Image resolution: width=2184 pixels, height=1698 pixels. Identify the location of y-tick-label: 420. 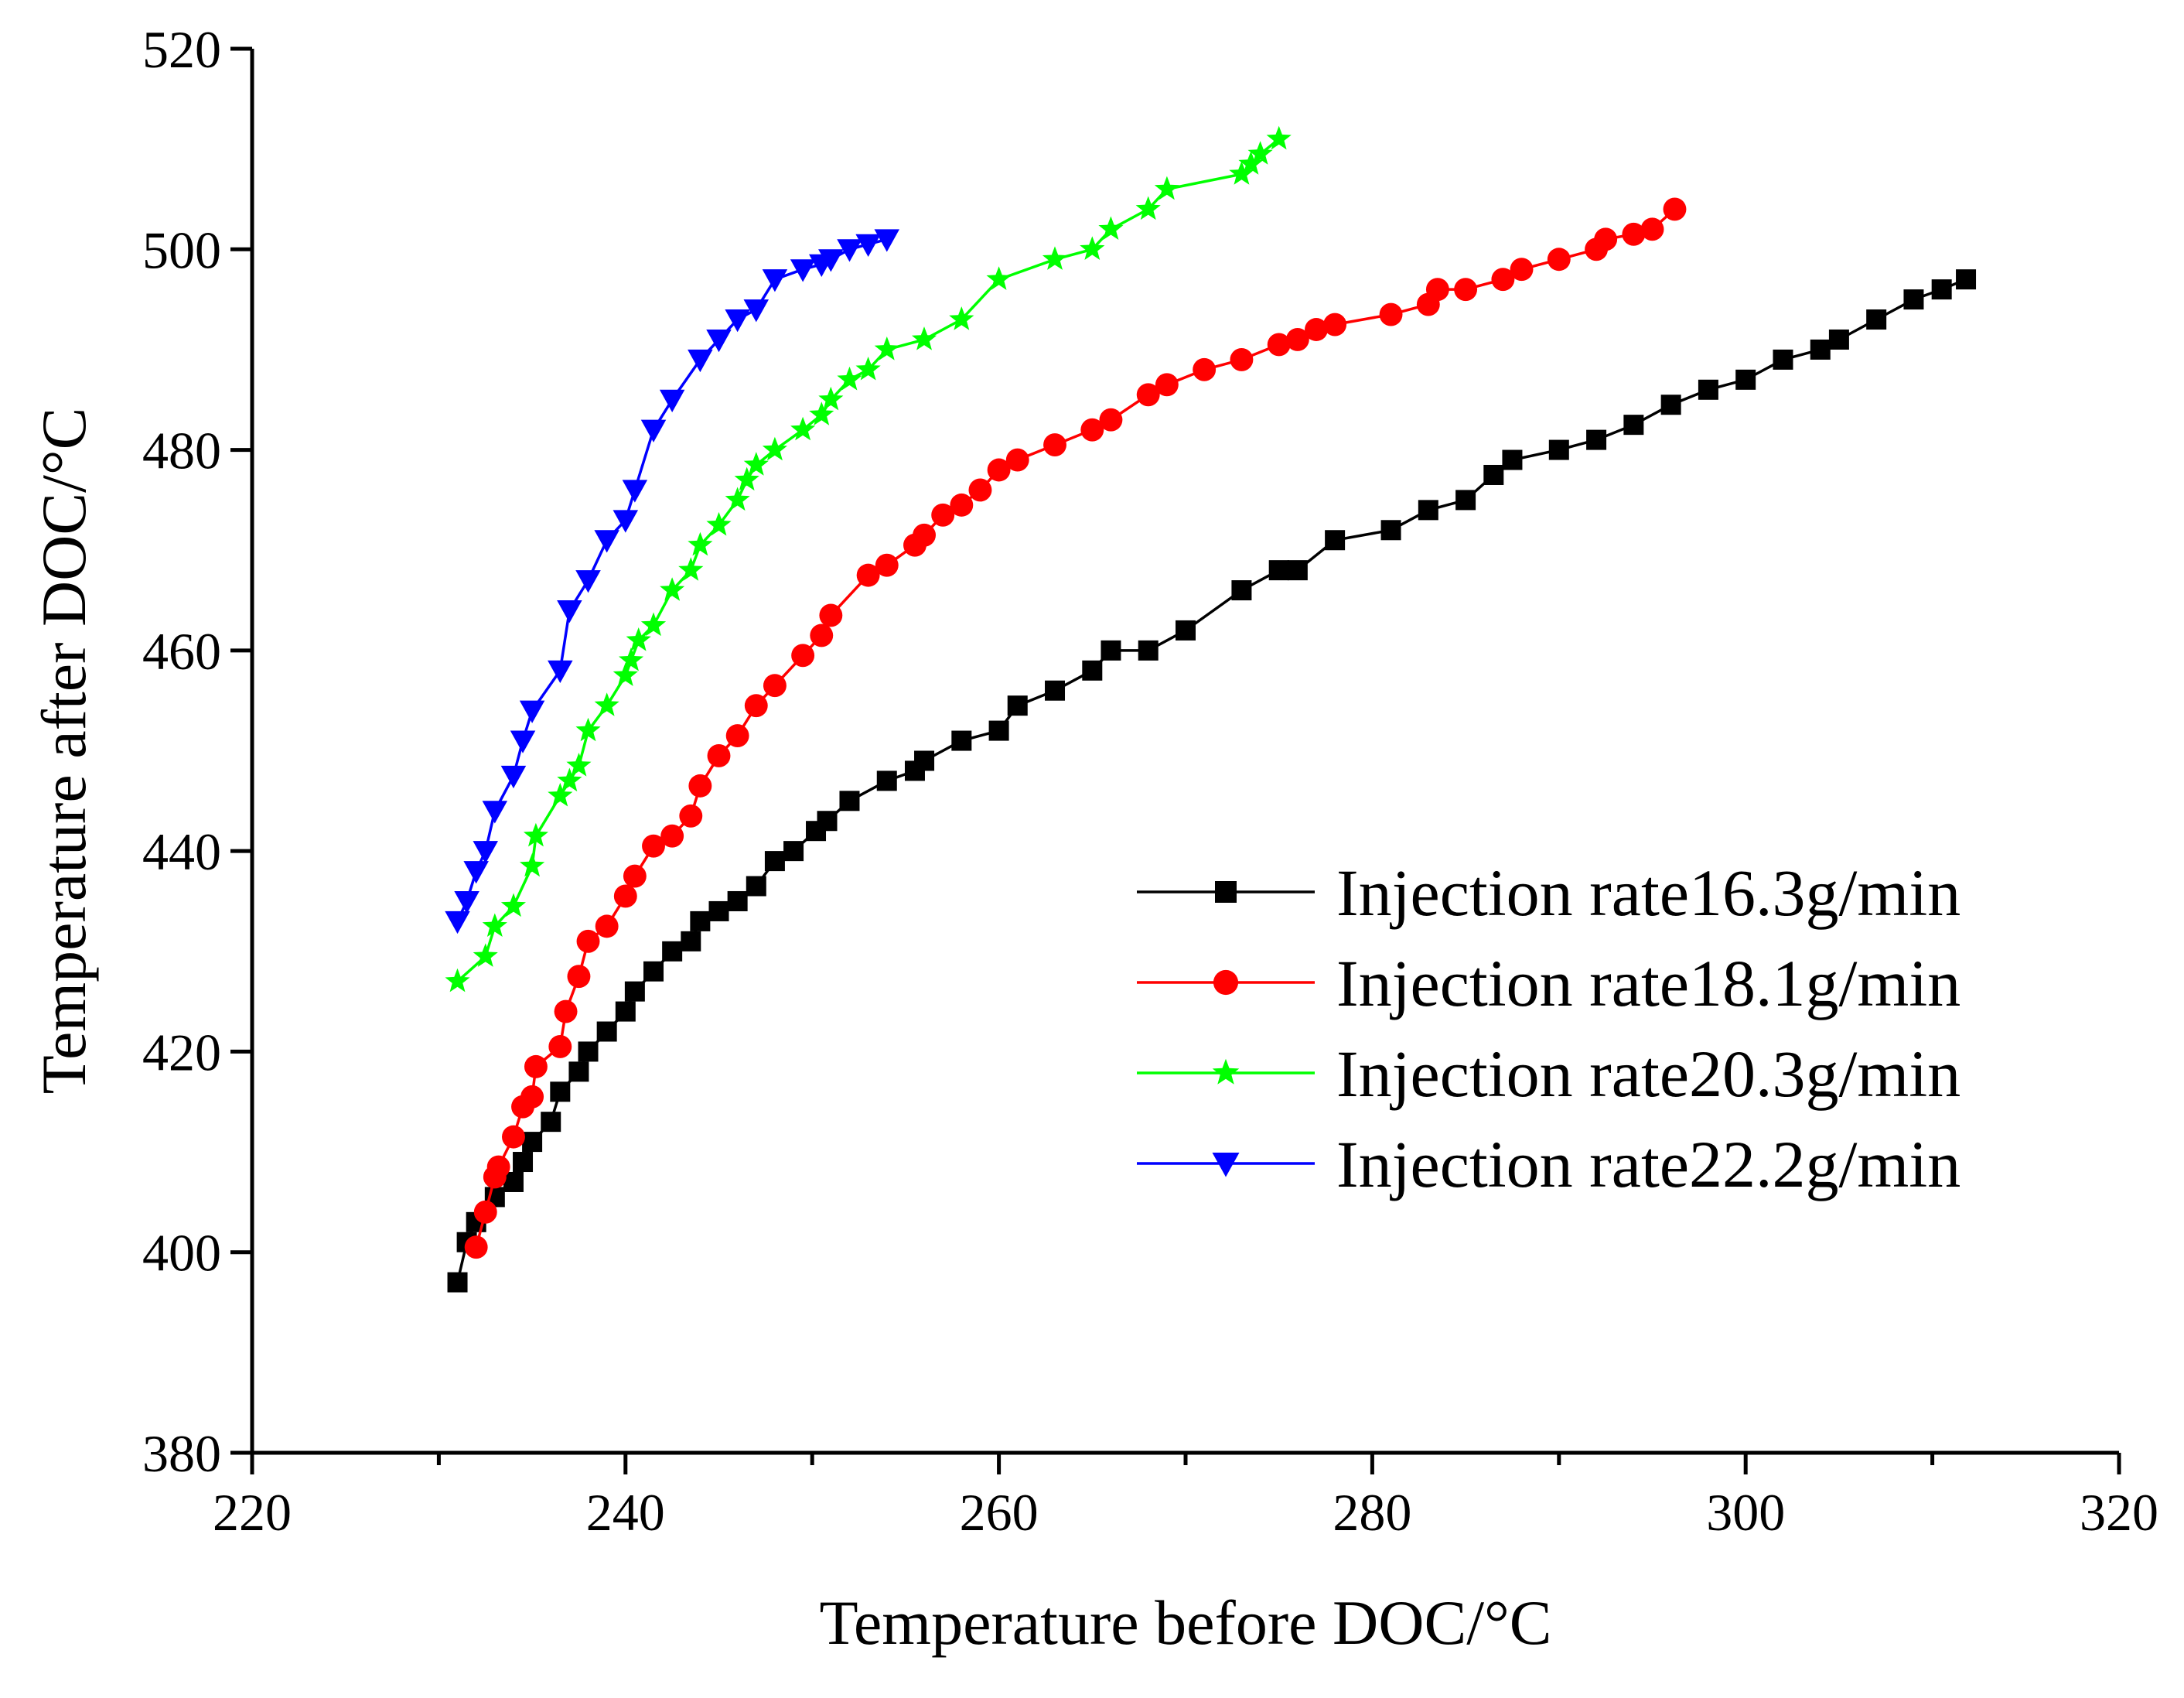
(181, 1052).